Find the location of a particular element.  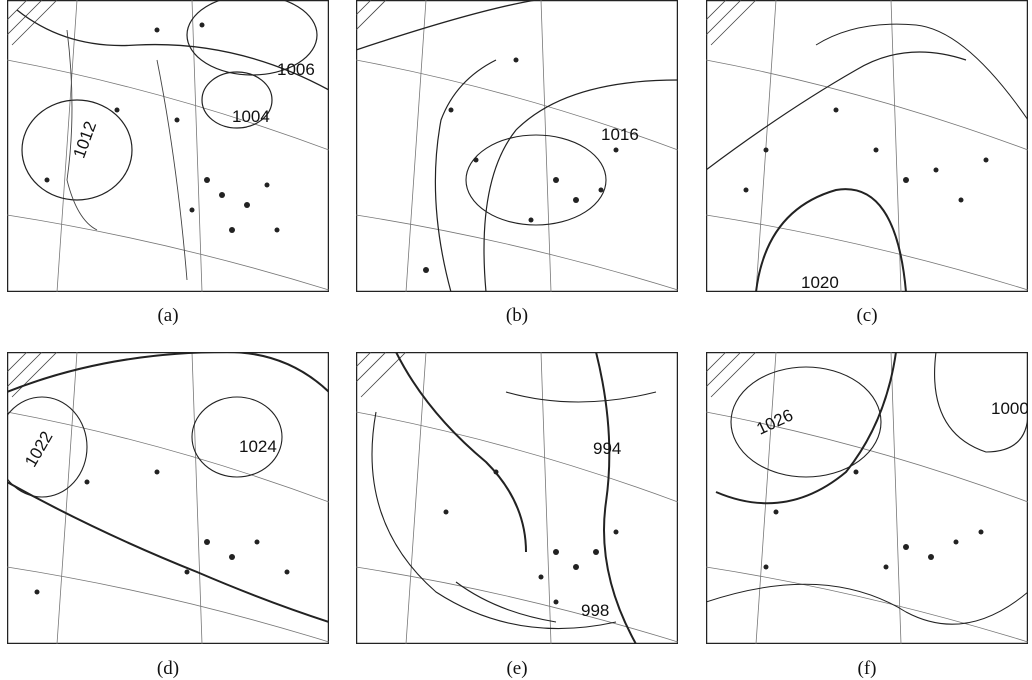

weather-map-a: 1006 1004 1012 (a) is located at coordinates (168, 163).